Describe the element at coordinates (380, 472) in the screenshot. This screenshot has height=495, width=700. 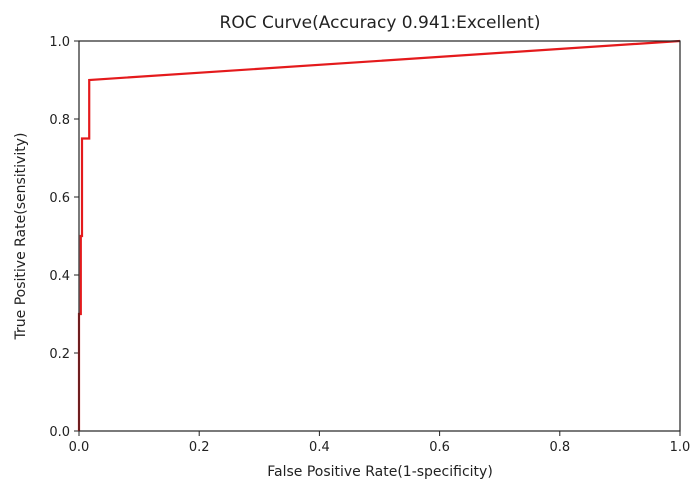
I see `x-axis-label: False Positive Rate(1-specificity)` at that location.